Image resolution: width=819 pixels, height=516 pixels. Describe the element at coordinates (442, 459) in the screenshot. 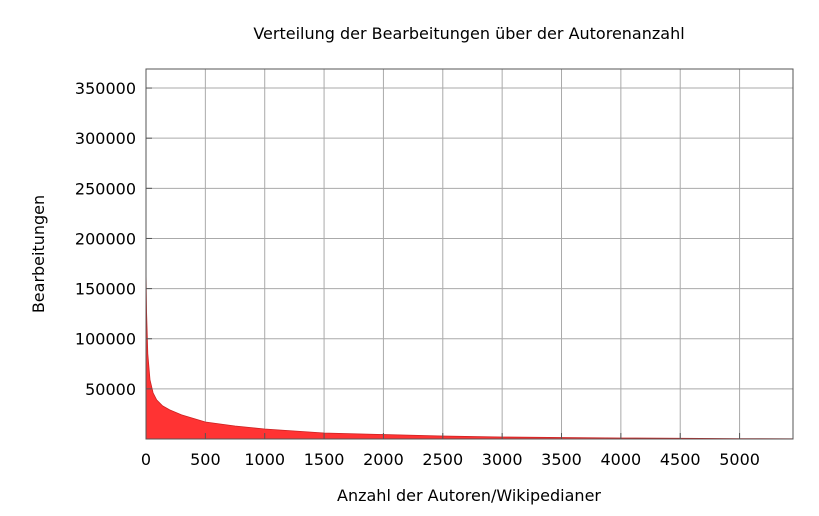

I see `x-tick-label: 2500` at that location.